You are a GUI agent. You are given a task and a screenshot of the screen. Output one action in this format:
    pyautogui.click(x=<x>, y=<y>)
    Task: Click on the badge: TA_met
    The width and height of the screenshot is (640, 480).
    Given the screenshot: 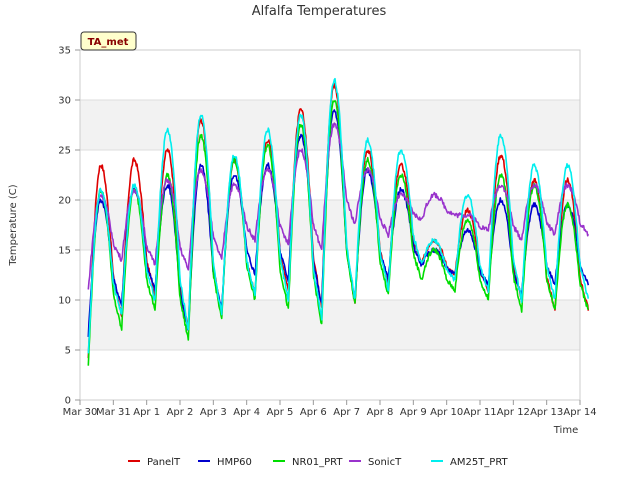 What is the action you would take?
    pyautogui.click(x=108, y=41)
    